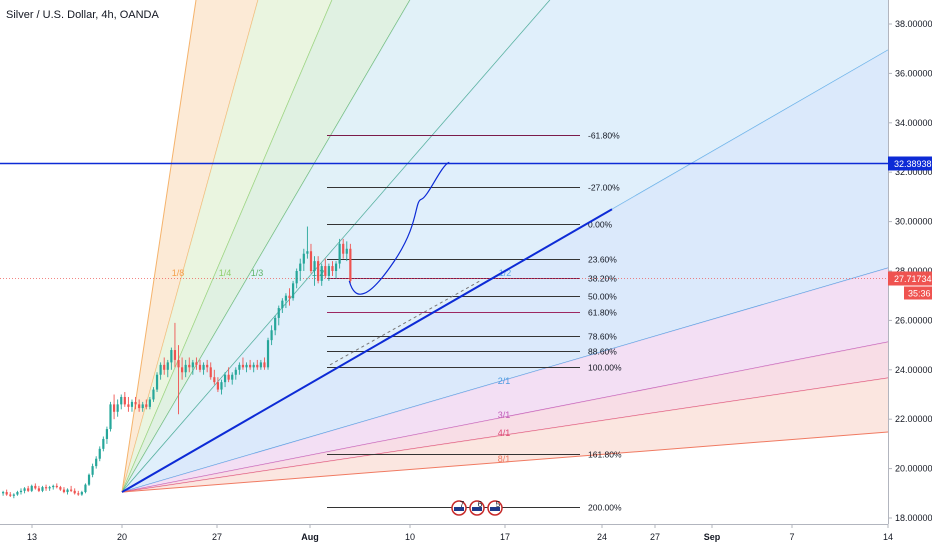  I want to click on time-tick-label: 14, so click(888, 537).